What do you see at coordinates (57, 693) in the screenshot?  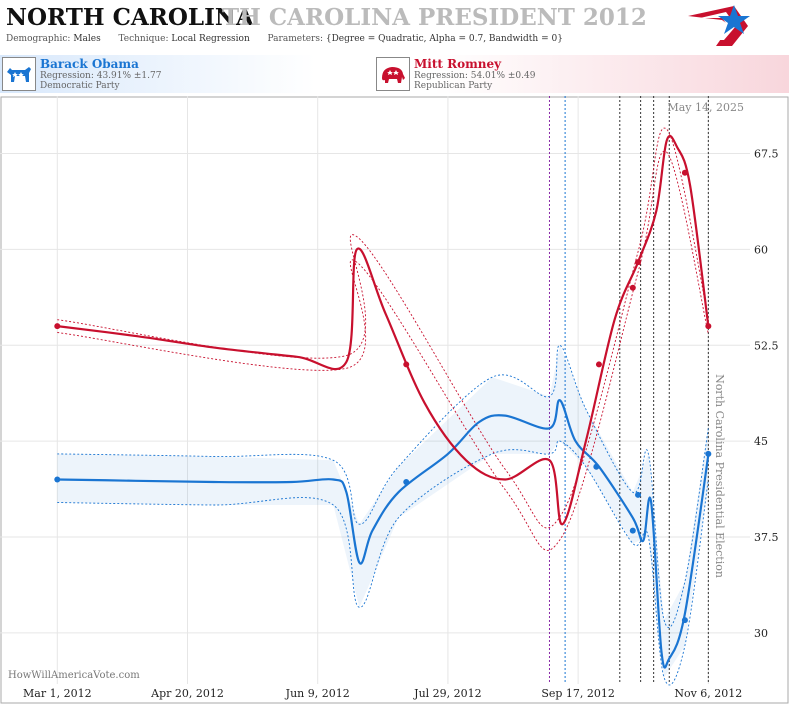 I see `x-tick-label: Mar 1, 2012` at bounding box center [57, 693].